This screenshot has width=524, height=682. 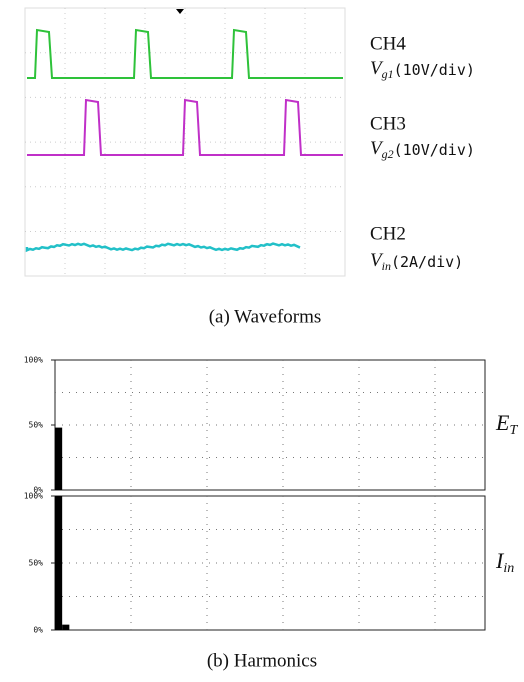 I want to click on caption: (a) Waveforms, so click(x=265, y=316).